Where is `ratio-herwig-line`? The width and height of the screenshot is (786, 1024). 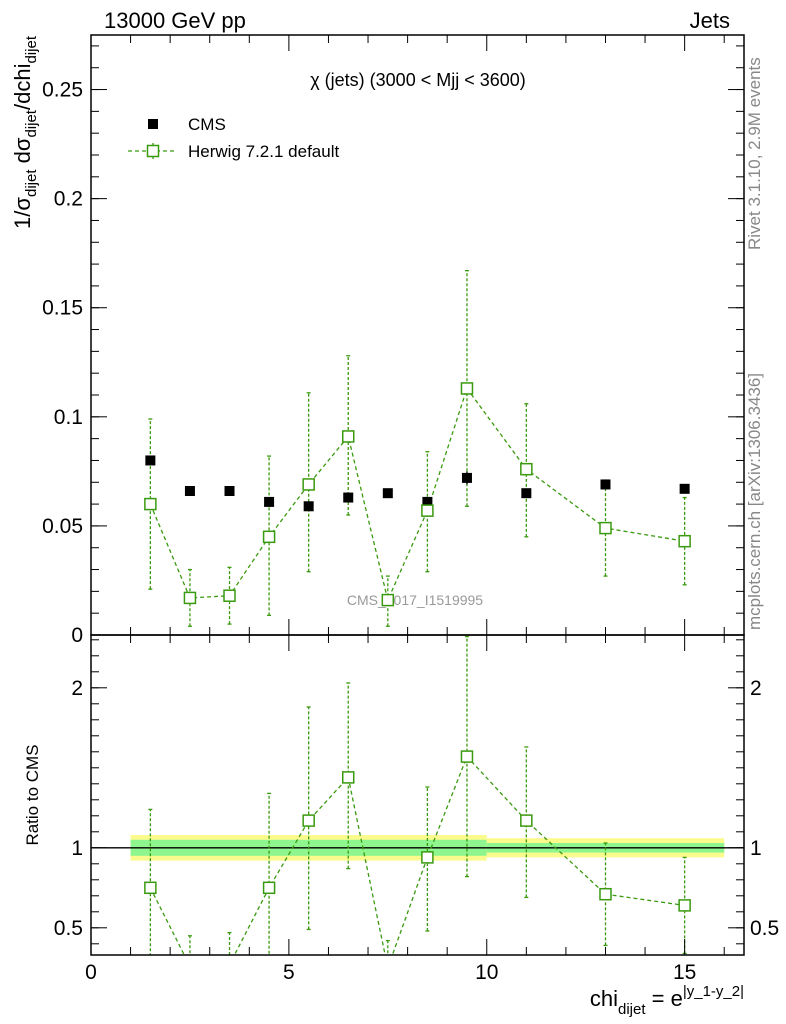 ratio-herwig-line is located at coordinates (417, 855).